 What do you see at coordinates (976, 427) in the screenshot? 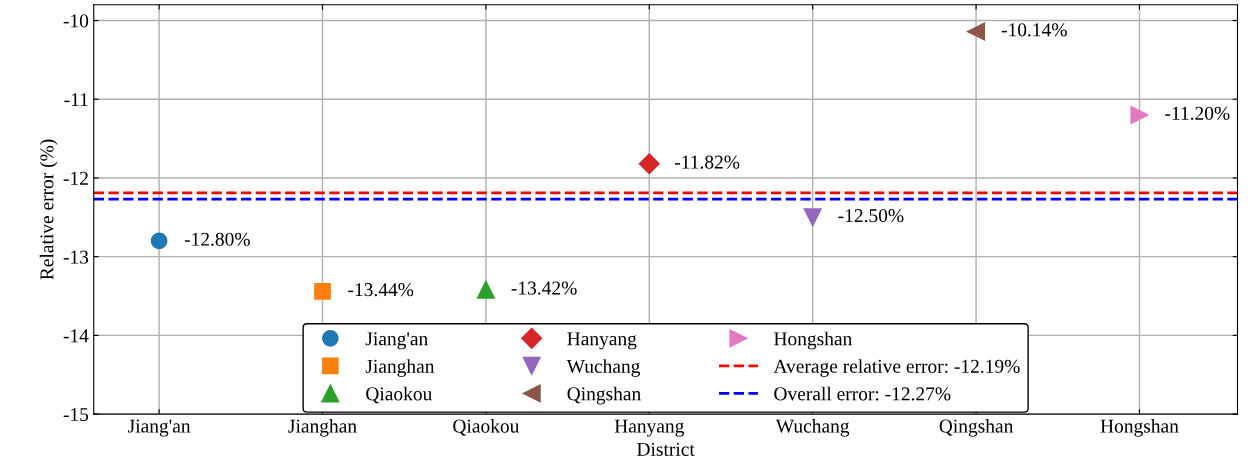
I see `x-tick-label: Qingshan` at bounding box center [976, 427].